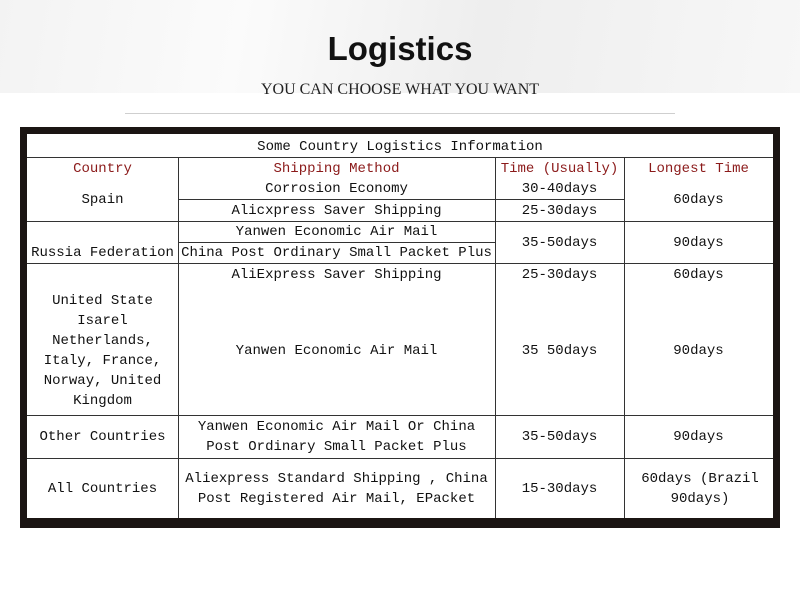  I want to click on page-subtitle: YOU CAN CHOOSE WHAT YOU WANT, so click(400, 89).